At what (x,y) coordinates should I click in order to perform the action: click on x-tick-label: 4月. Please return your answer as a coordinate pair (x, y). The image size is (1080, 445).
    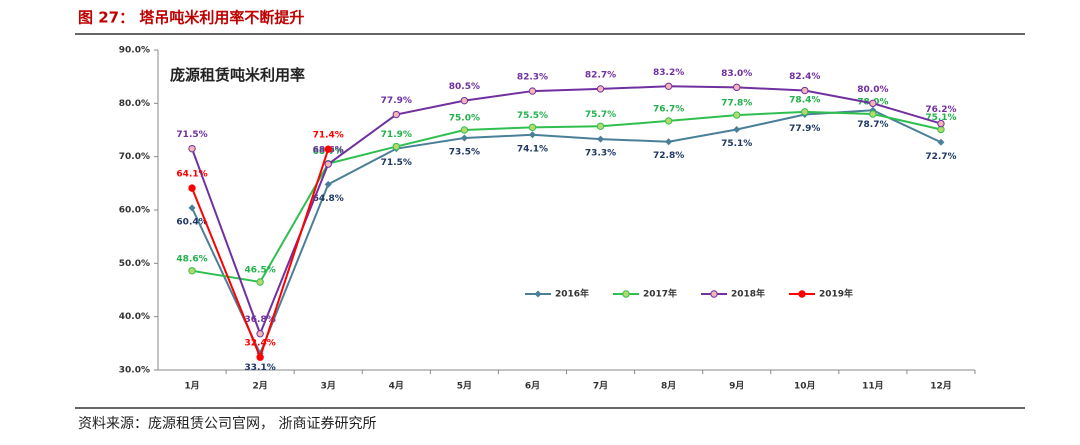
    Looking at the image, I should click on (396, 386).